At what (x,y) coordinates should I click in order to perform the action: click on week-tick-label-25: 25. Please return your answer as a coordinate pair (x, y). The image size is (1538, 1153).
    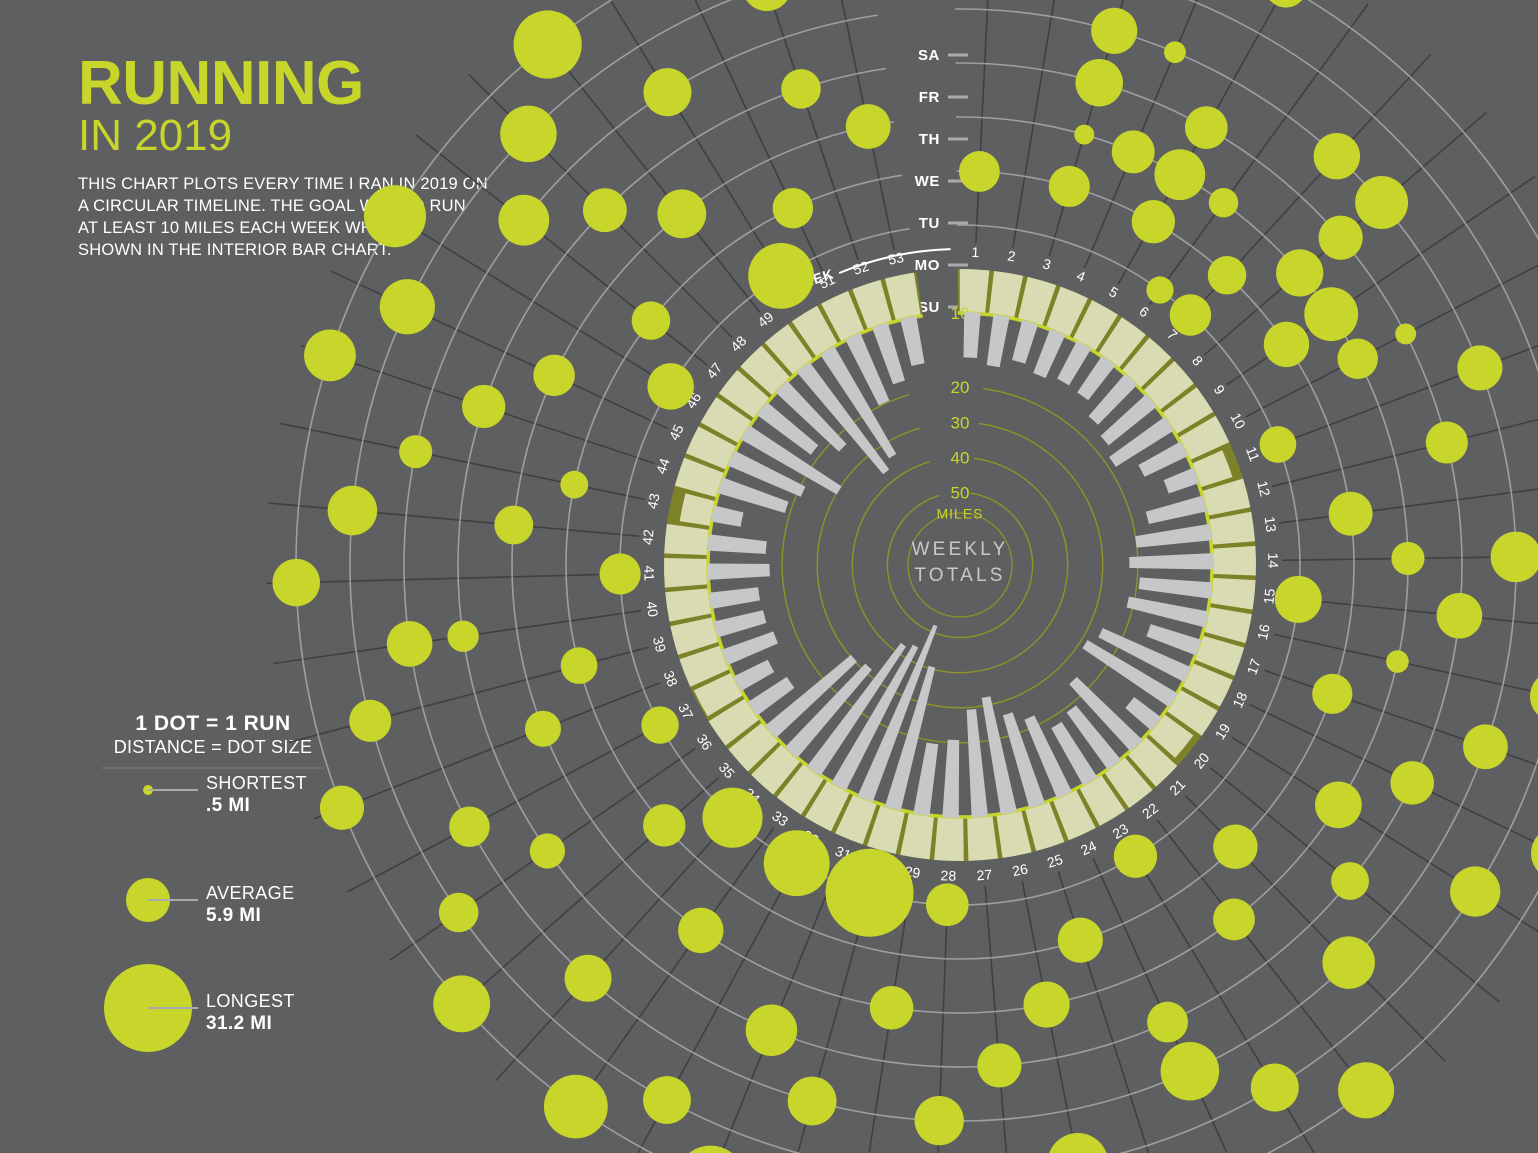
    Looking at the image, I should click on (1055, 861).